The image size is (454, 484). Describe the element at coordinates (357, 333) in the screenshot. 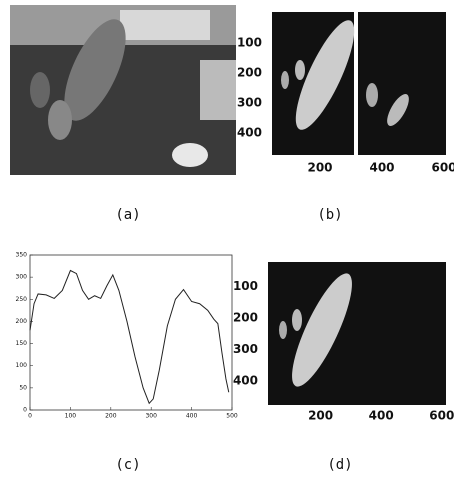

I see `image-d` at that location.